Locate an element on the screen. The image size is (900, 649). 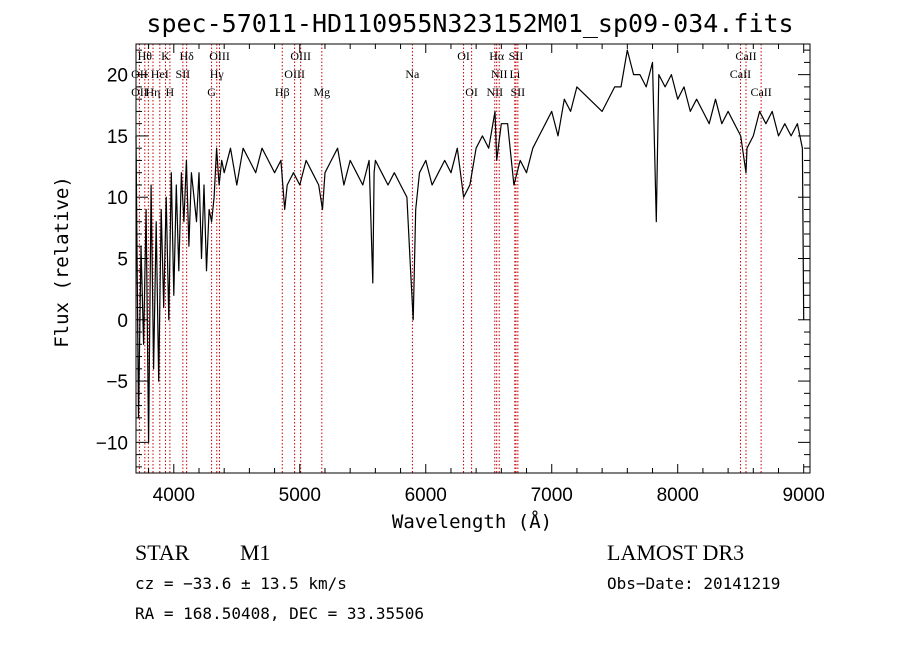
spectral-line-label: G is located at coordinates (211, 92).